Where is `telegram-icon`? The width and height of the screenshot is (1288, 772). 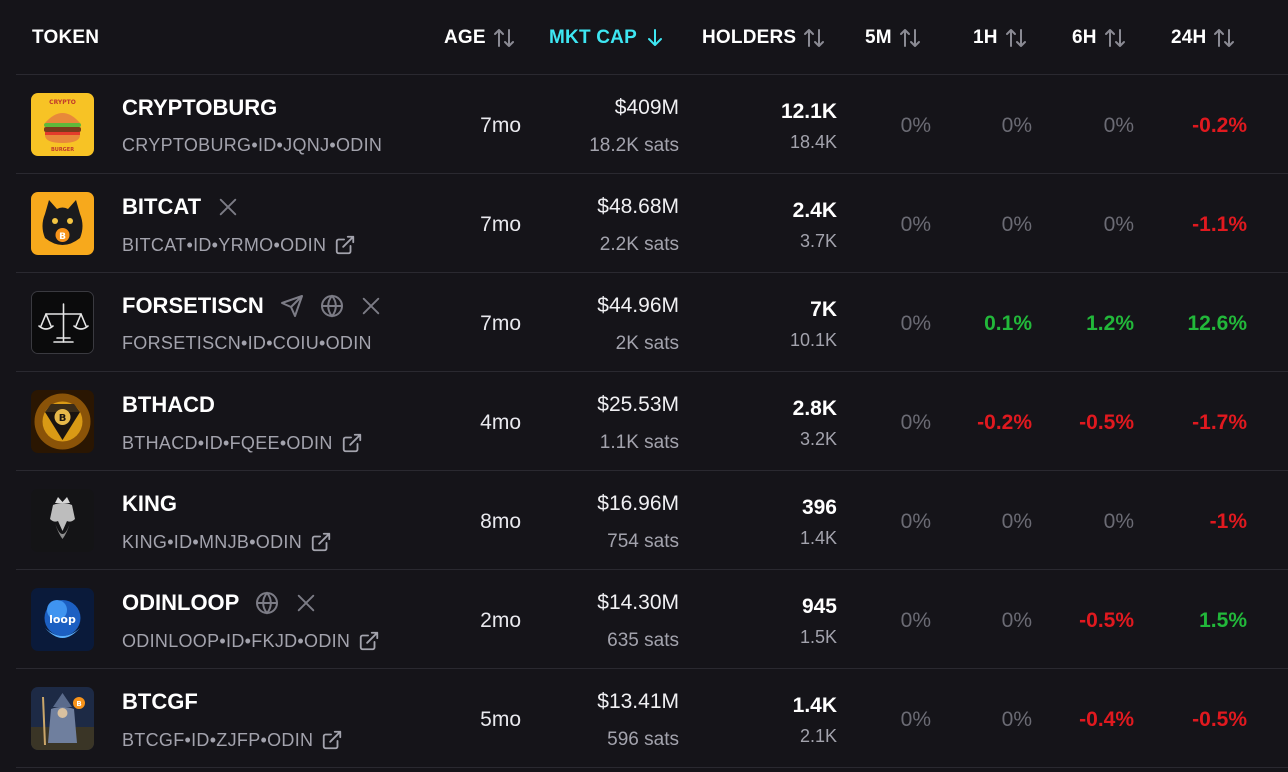 telegram-icon is located at coordinates (292, 306).